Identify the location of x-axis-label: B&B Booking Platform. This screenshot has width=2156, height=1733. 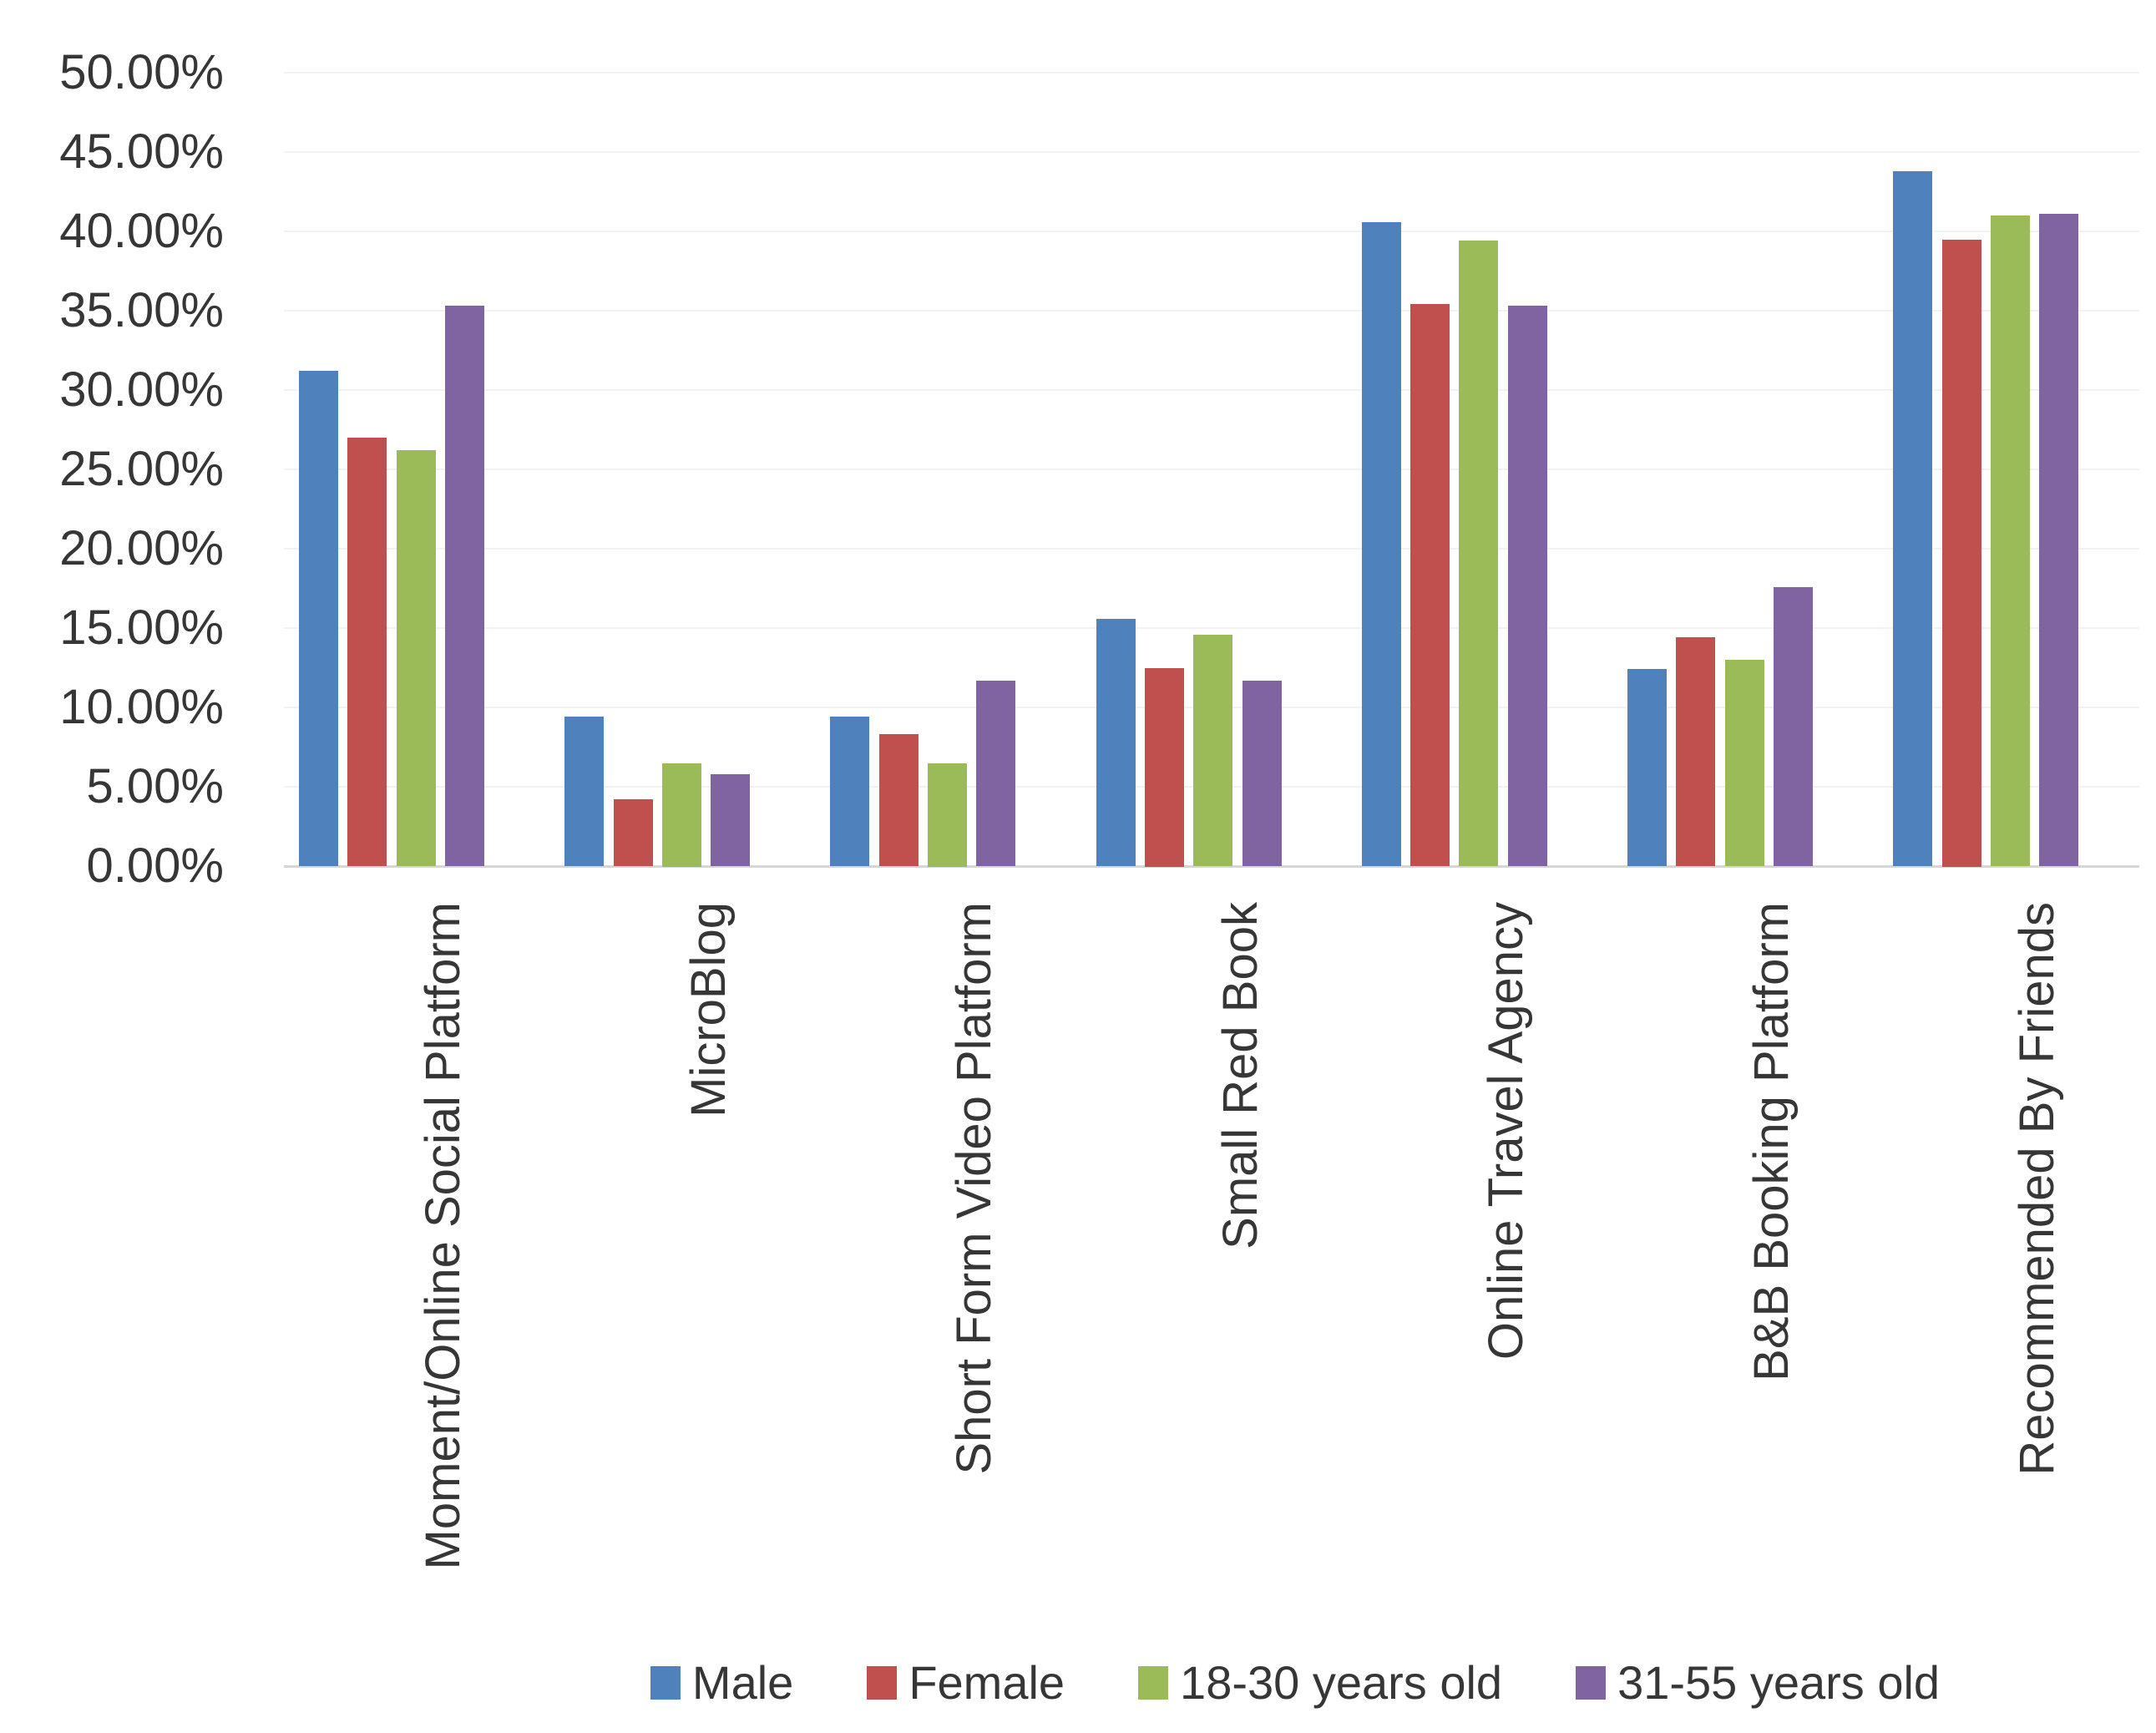
(1771, 1141).